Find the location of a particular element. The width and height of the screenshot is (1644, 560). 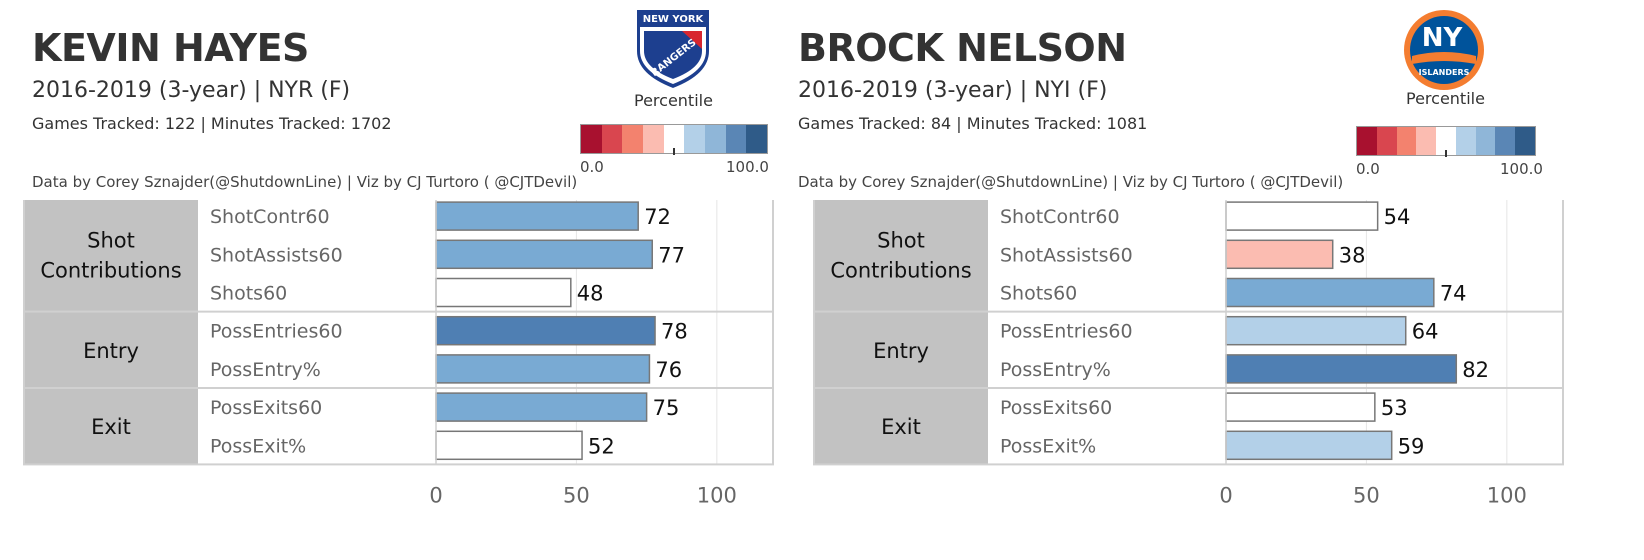

bar-value-label: 76 is located at coordinates (668, 370).